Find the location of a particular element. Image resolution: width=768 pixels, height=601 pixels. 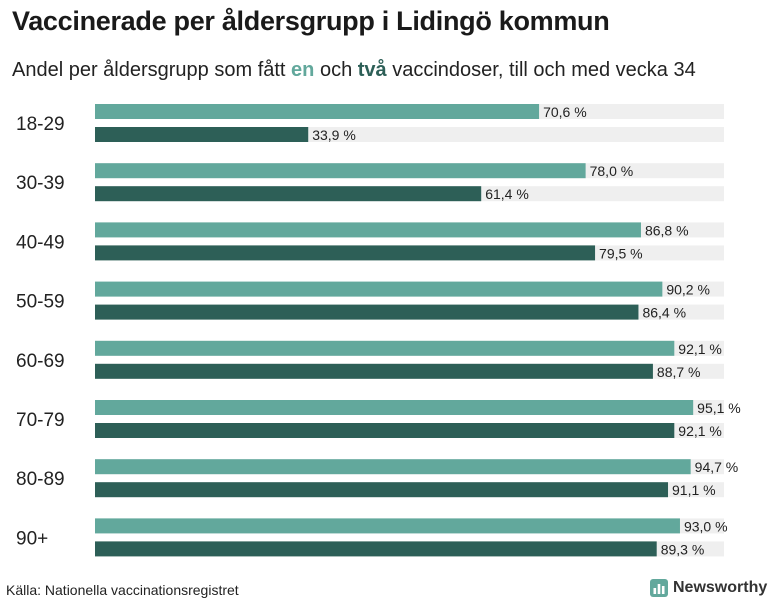

bar-30-39-one-dose is located at coordinates (340, 171).